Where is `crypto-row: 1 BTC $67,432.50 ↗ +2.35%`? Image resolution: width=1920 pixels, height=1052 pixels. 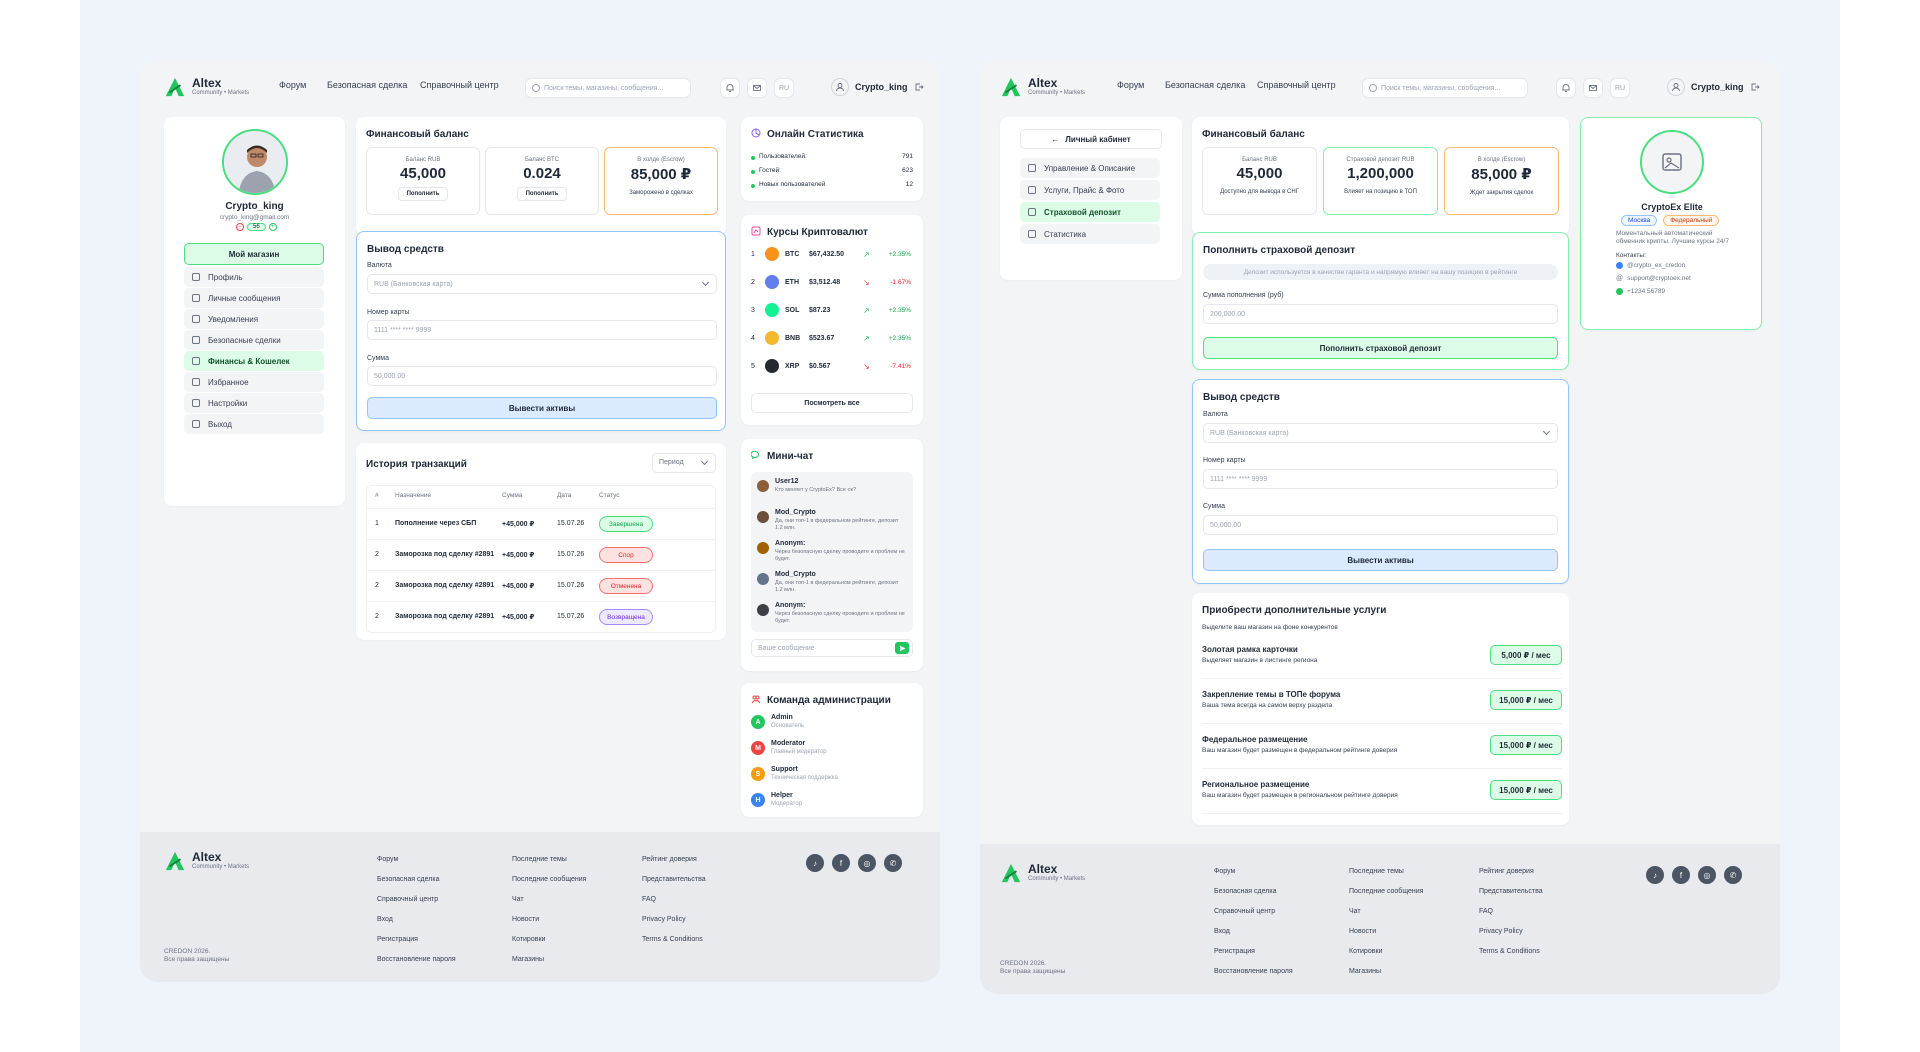 crypto-row: 1 BTC $67,432.50 ↗ +2.35% is located at coordinates (831, 257).